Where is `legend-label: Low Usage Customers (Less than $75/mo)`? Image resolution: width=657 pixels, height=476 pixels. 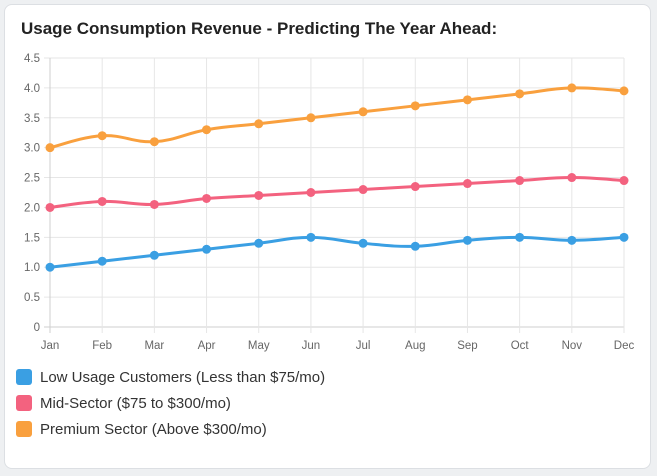
legend-label: Low Usage Customers (Less than $75/mo) is located at coordinates (183, 377).